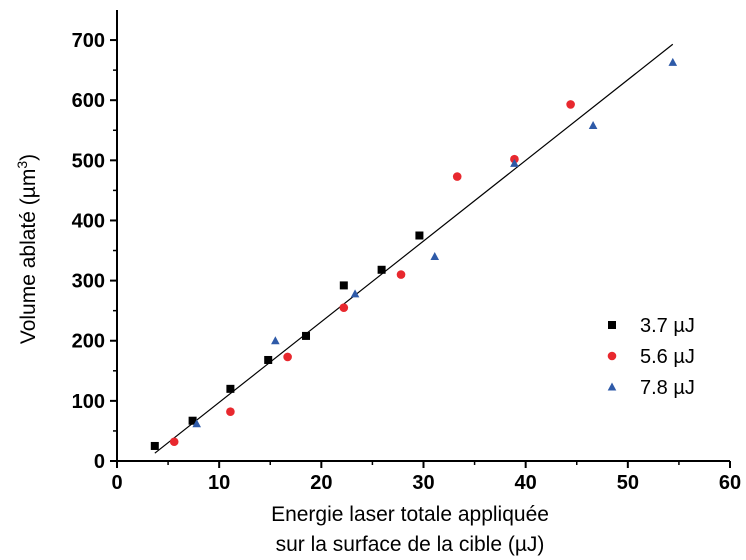  Describe the element at coordinates (28, 257) in the screenshot. I see `y-axis-title-main: Volume ablaté (µm` at that location.